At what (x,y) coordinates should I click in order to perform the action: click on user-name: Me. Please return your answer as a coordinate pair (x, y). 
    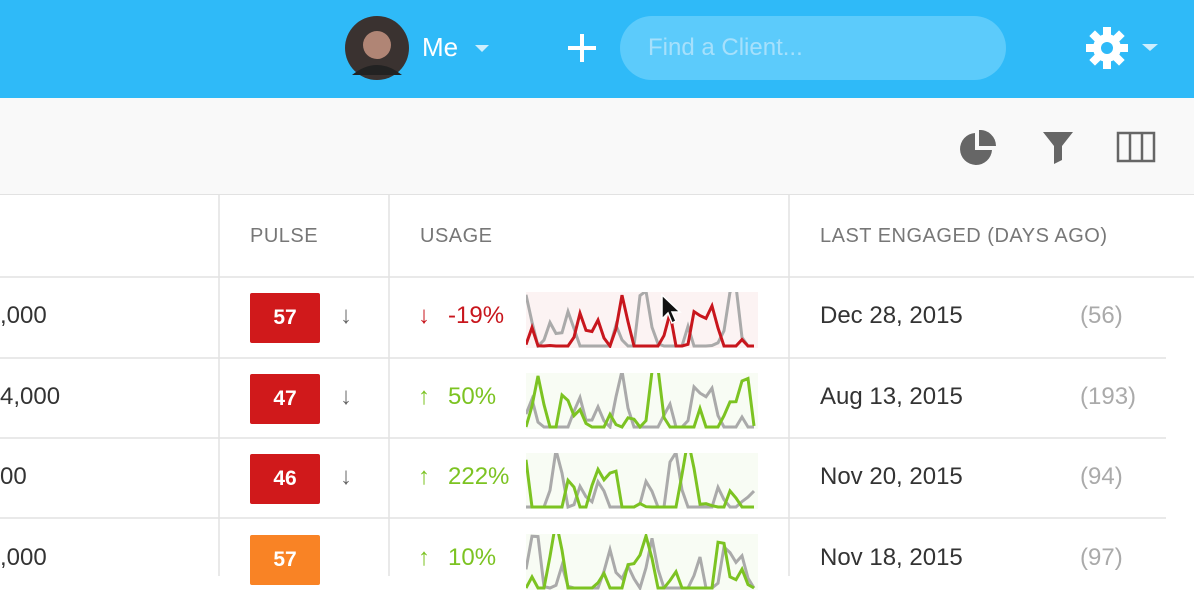
    Looking at the image, I should click on (440, 47).